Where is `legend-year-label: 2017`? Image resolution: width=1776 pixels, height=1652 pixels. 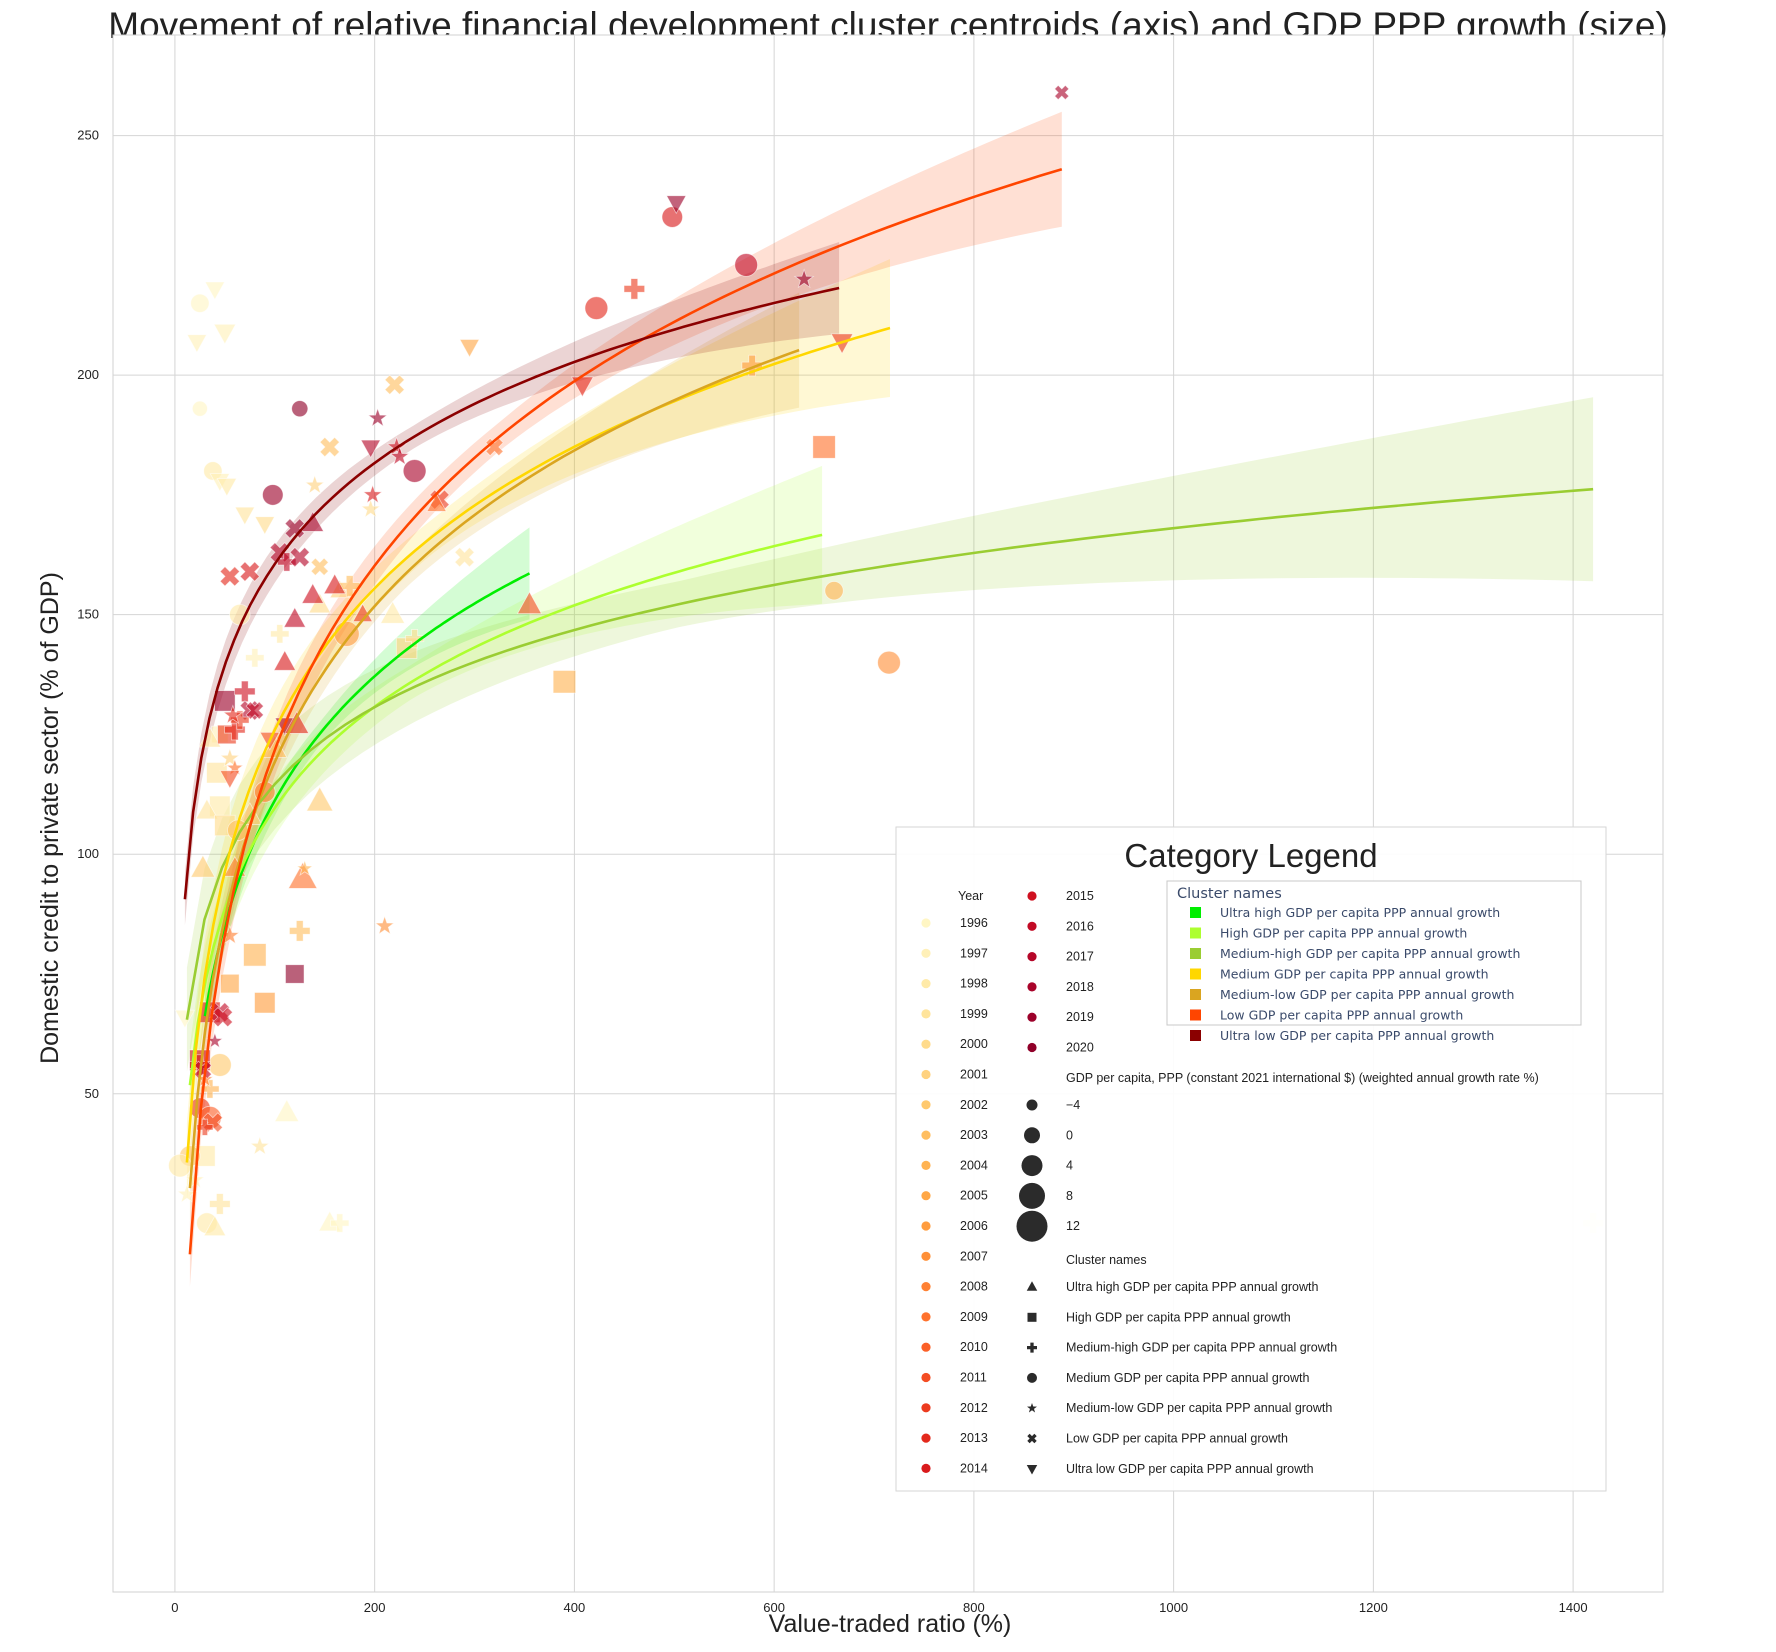
legend-year-label: 2017 is located at coordinates (1080, 957).